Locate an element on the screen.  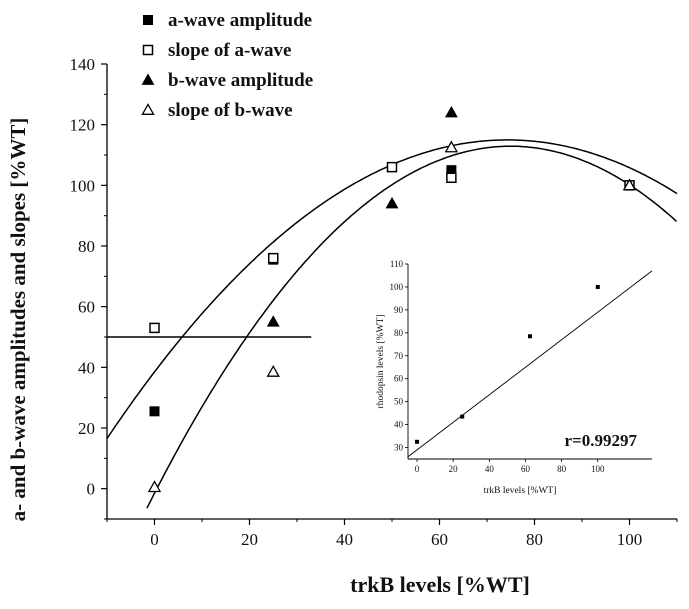
x-tick-label: 0 is located at coordinates (154, 539).